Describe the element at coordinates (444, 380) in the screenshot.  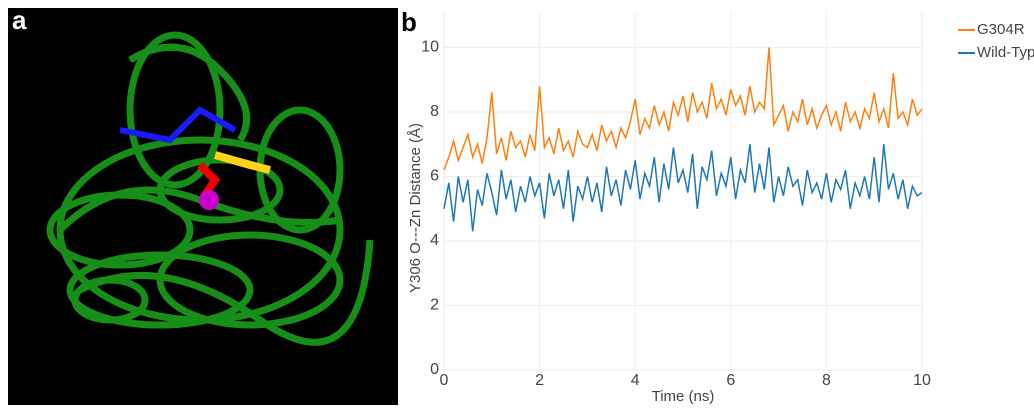
I see `x-tick-label: 0` at that location.